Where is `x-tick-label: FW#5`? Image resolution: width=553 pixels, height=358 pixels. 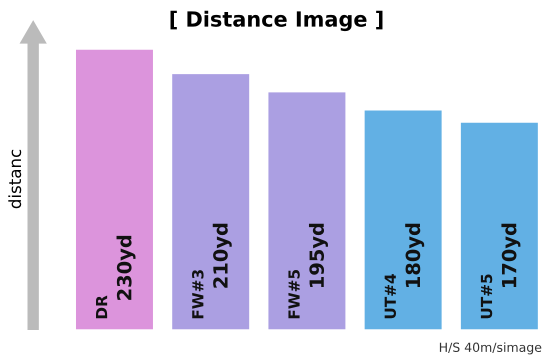 x-tick-label: FW#5 is located at coordinates (294, 294).